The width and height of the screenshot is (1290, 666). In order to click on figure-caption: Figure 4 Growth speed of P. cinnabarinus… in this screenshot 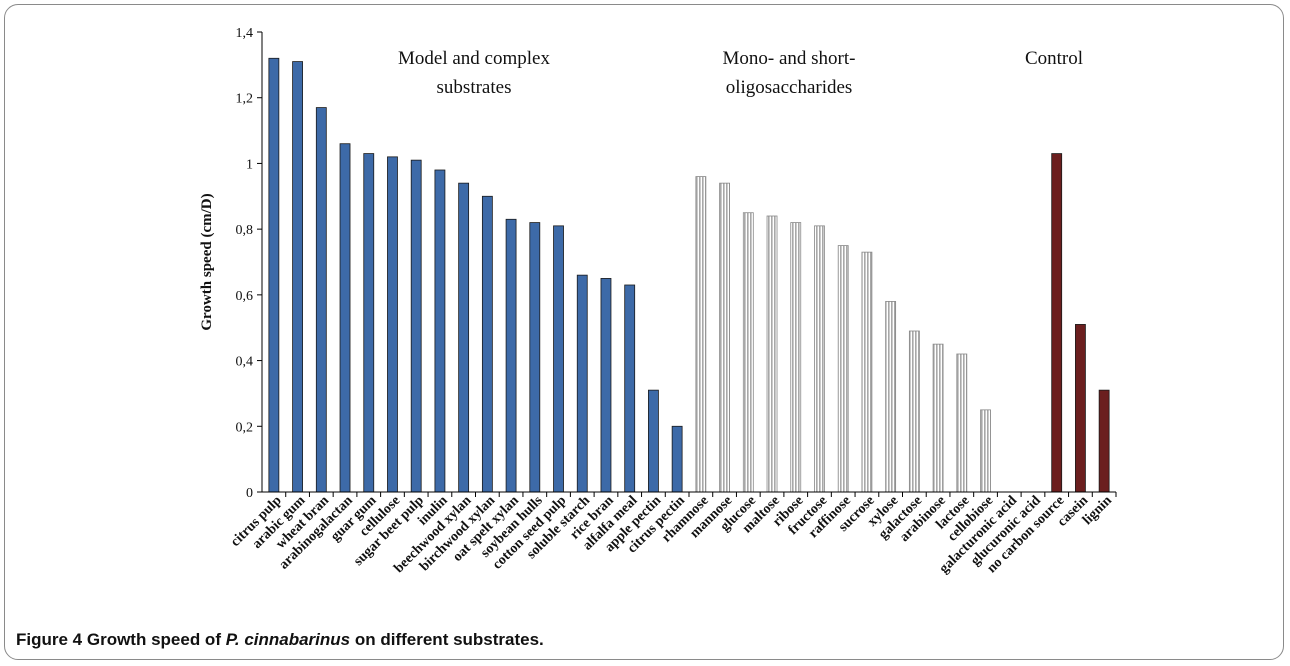, I will do `click(280, 640)`.